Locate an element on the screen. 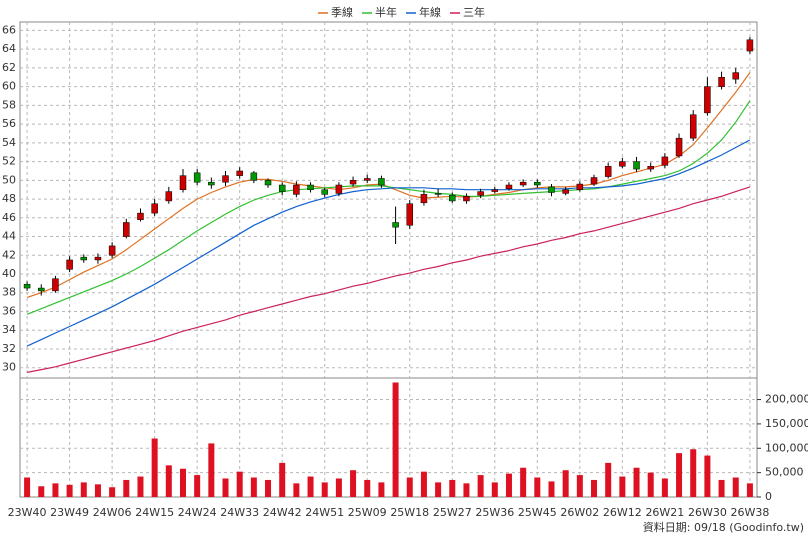 This screenshot has height=540, width=808. x-tick-label: 24W51 is located at coordinates (324, 512).